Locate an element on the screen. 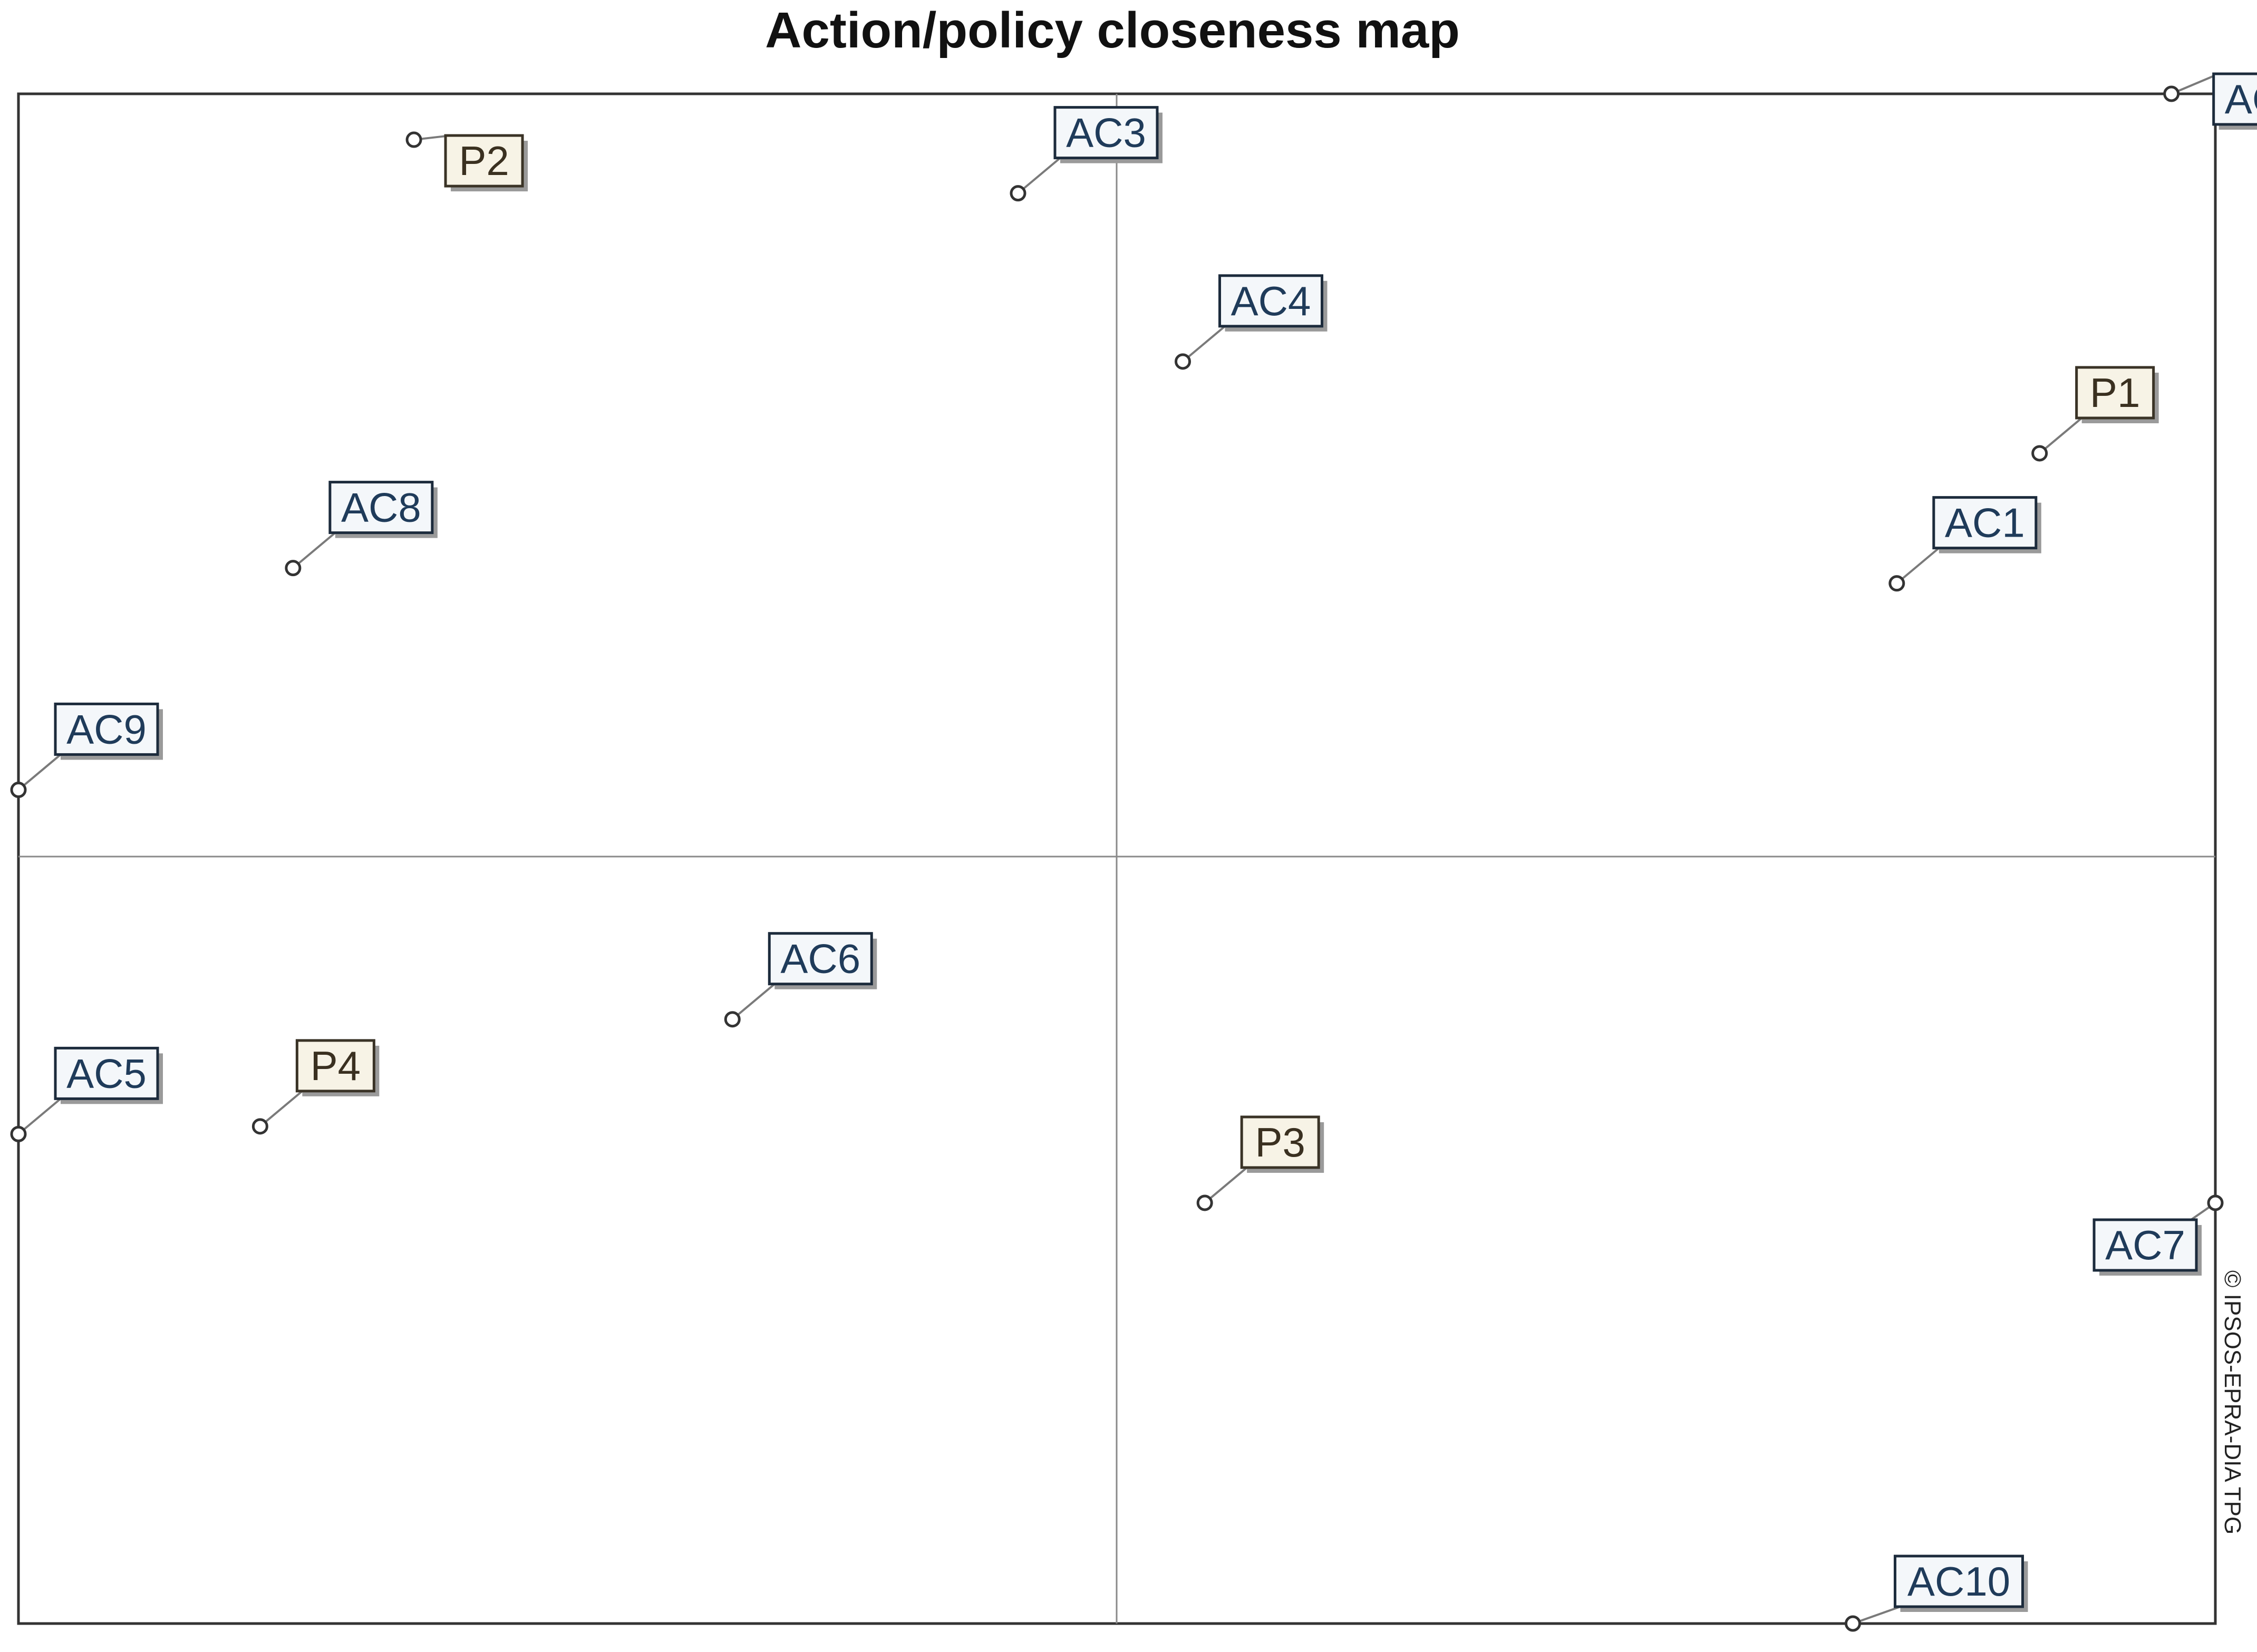 This screenshot has height=1652, width=2257. point-label: AC3 is located at coordinates (1106, 133).